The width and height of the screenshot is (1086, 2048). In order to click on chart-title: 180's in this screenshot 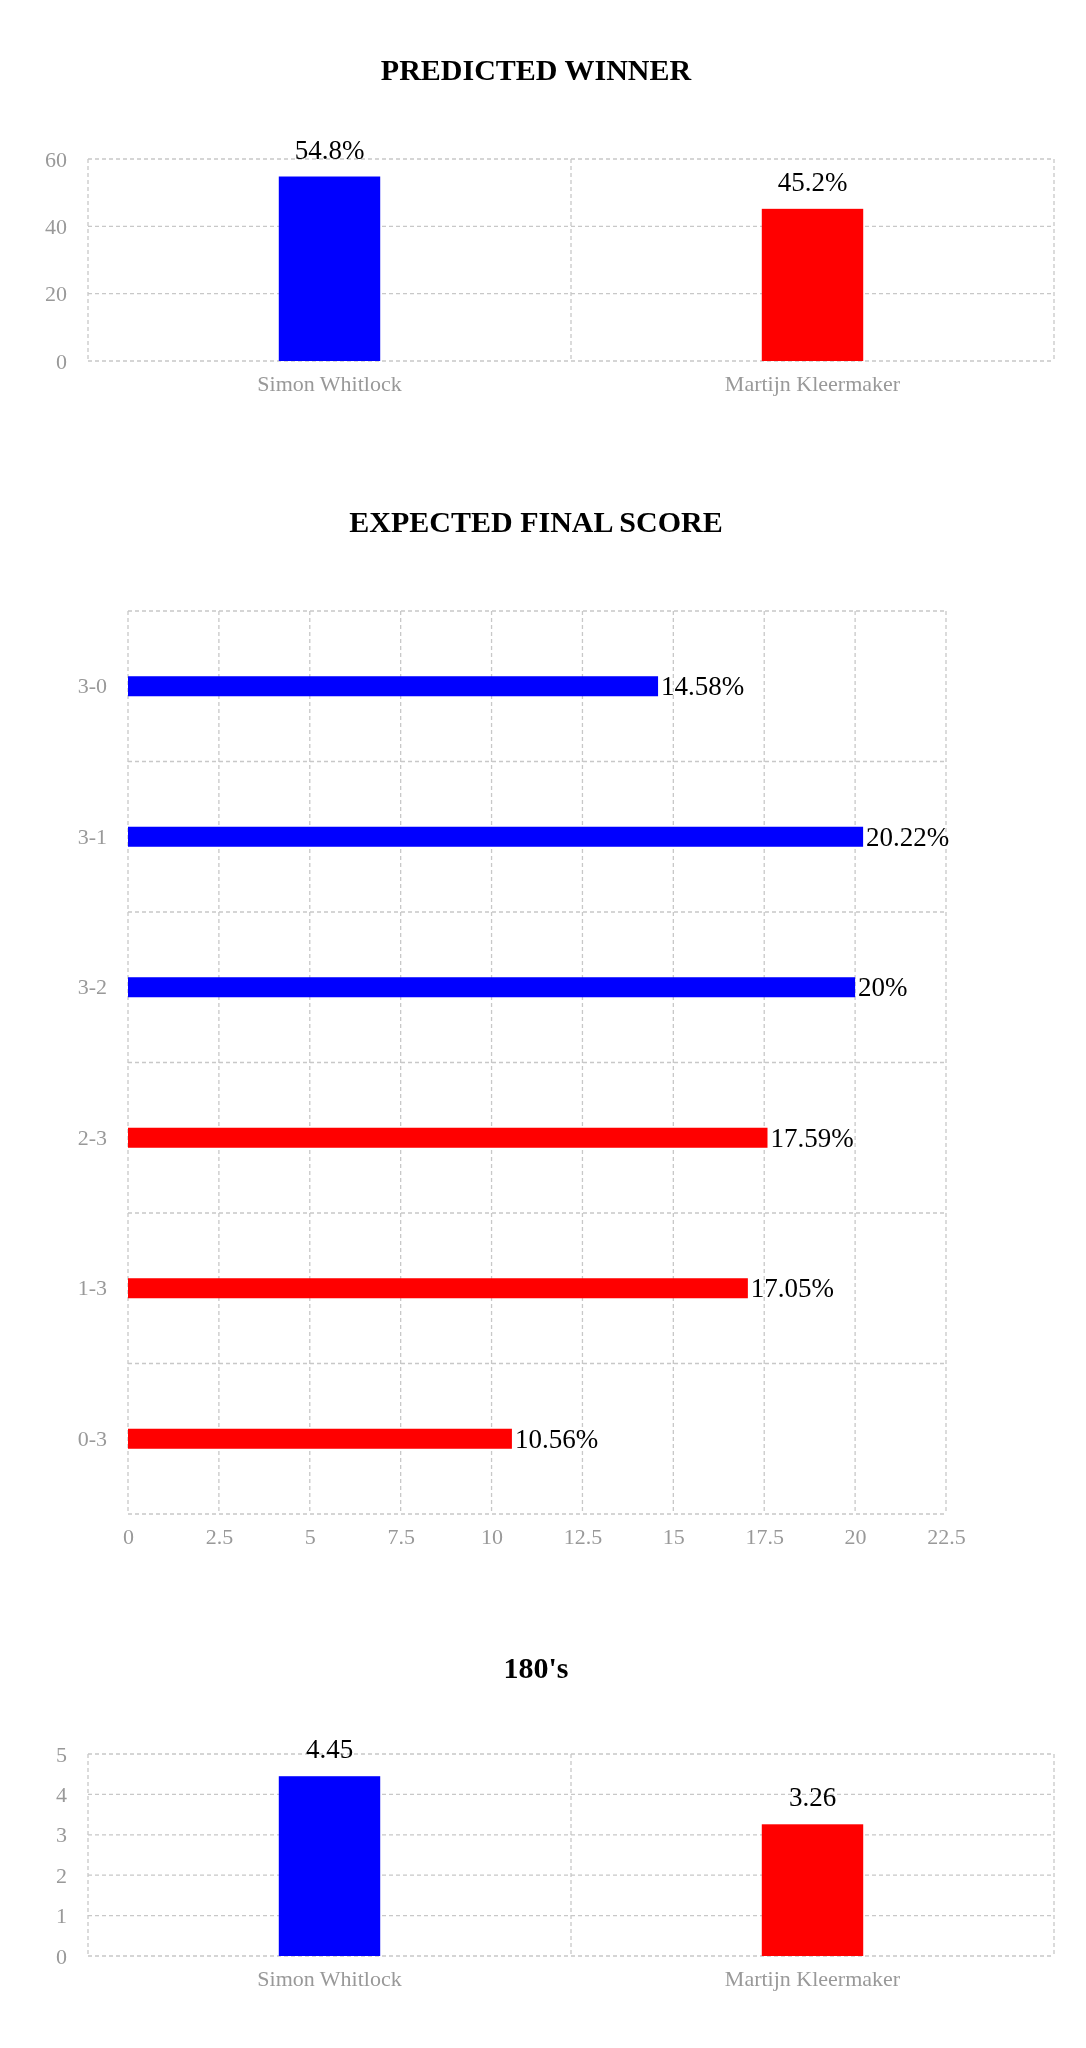, I will do `click(536, 1667)`.